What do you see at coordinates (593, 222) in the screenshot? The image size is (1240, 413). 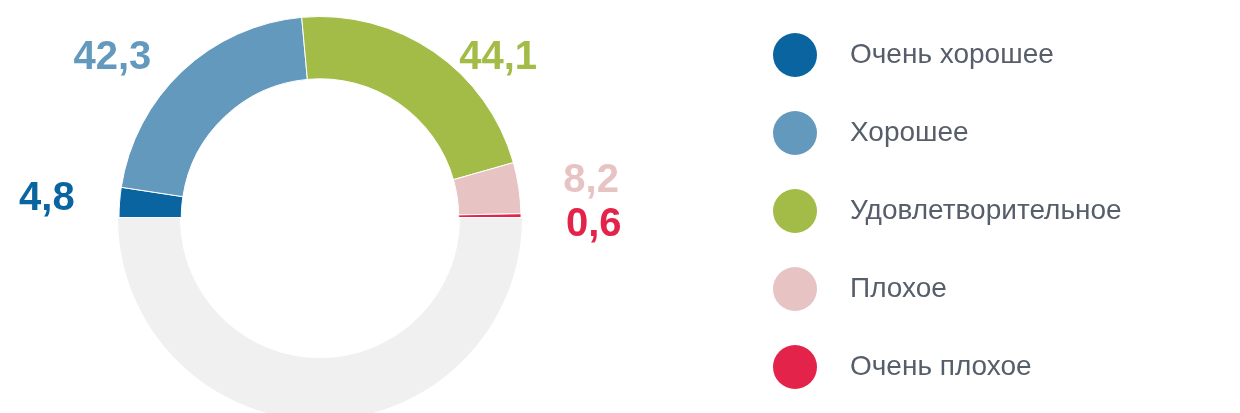 I see `data-label: 0,6` at bounding box center [593, 222].